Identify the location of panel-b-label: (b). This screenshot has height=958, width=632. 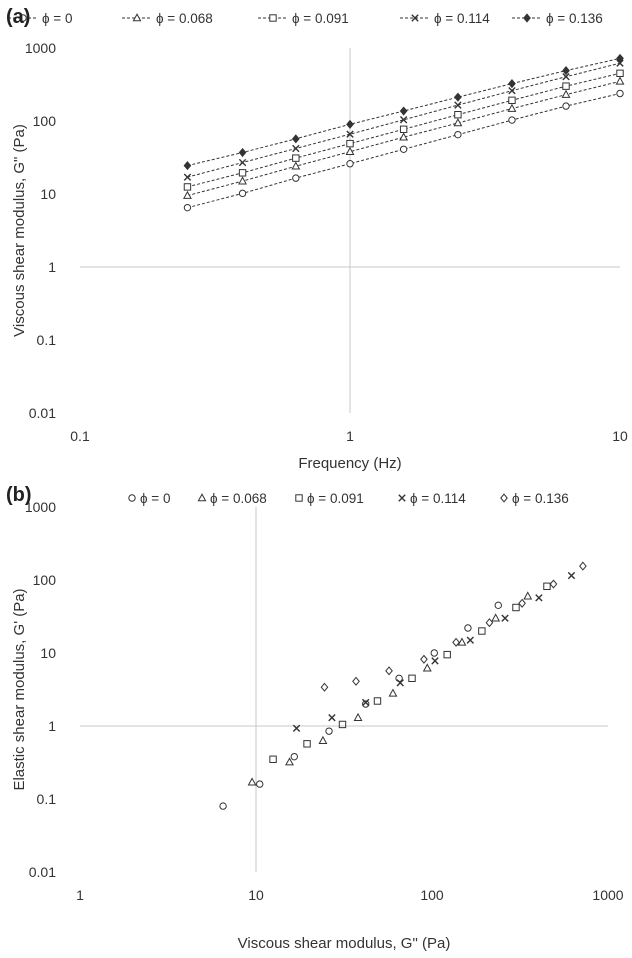
(19, 495).